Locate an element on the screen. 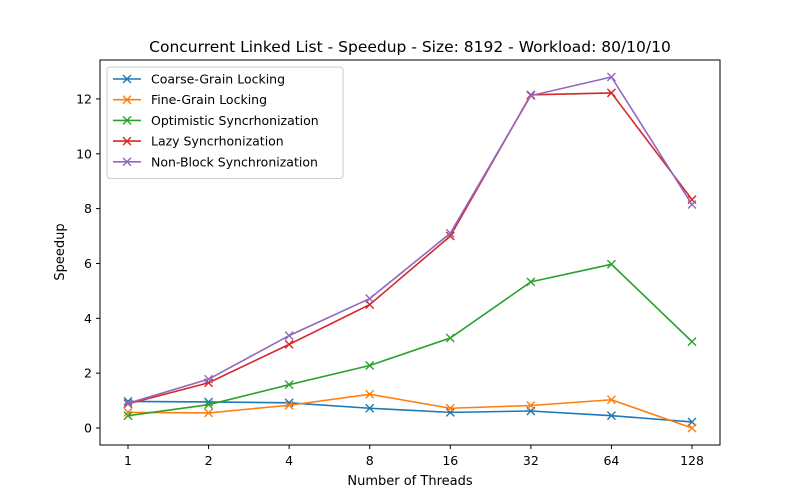 Image resolution: width=800 pixels, height=500 pixels. x-tick-label: 2 is located at coordinates (209, 460).